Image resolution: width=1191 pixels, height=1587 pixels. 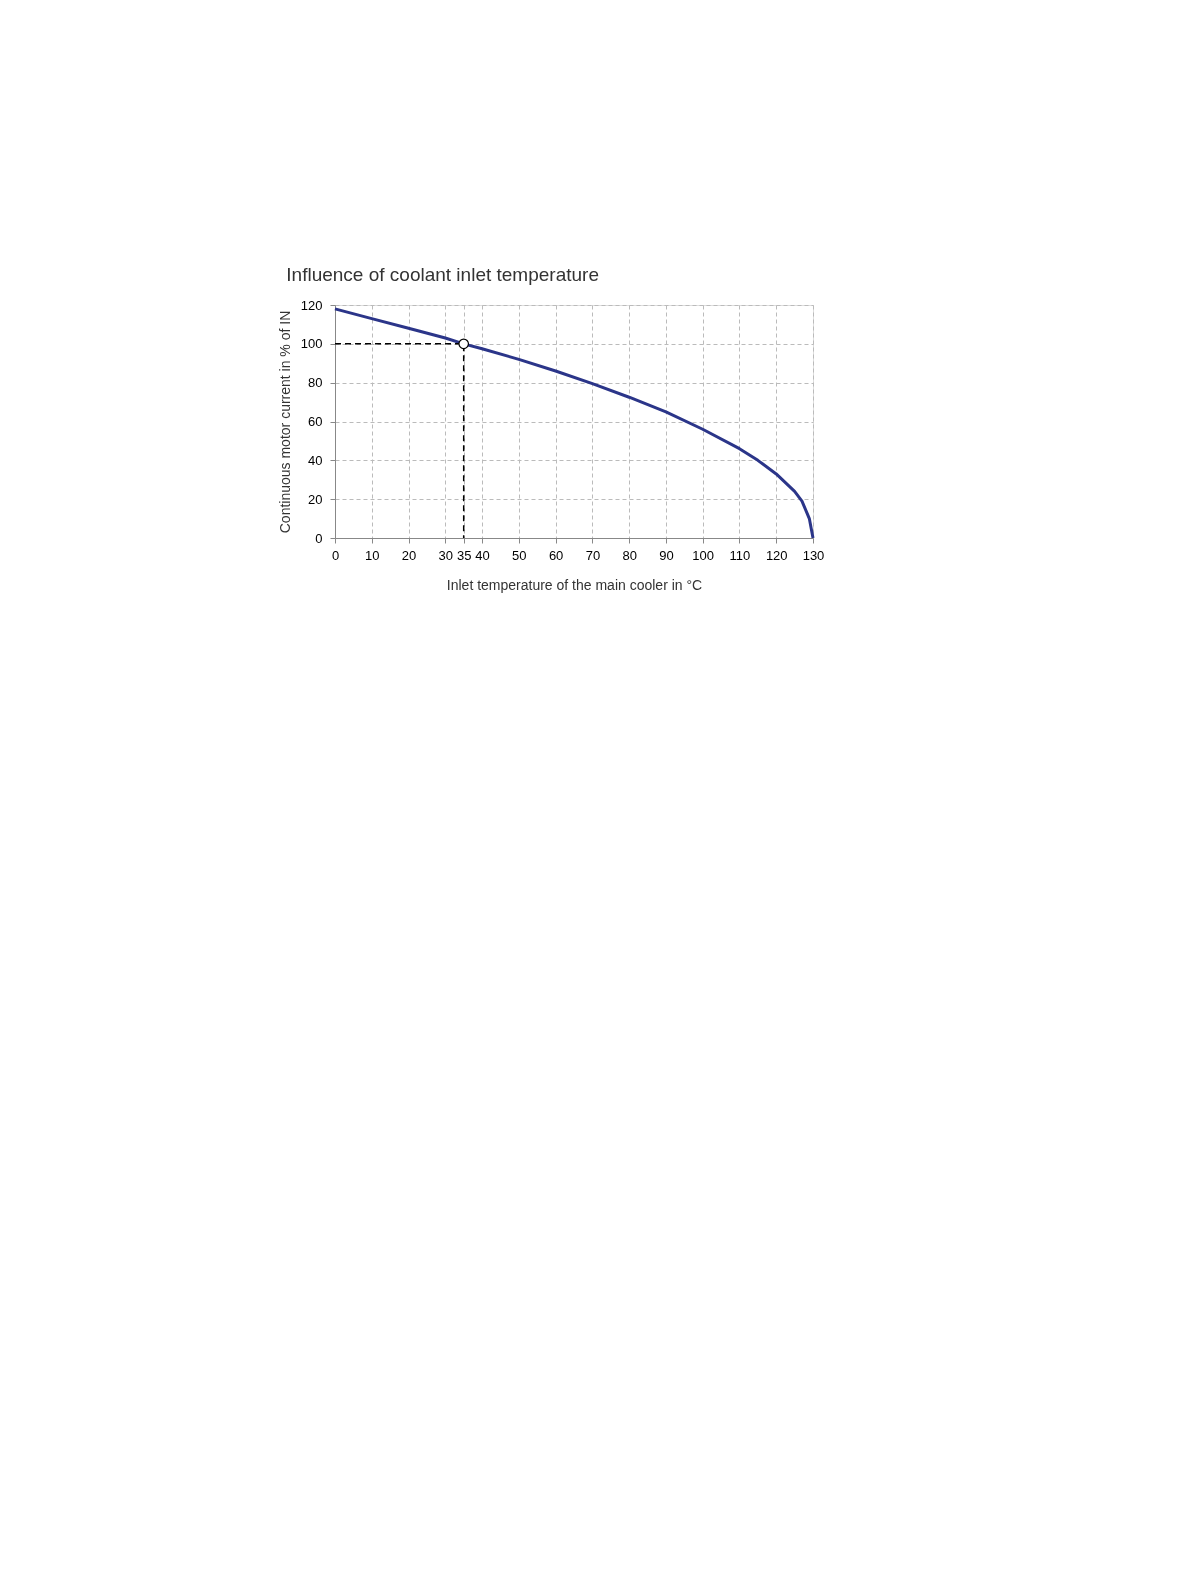 I want to click on x-tick-label: 70, so click(x=593, y=555).